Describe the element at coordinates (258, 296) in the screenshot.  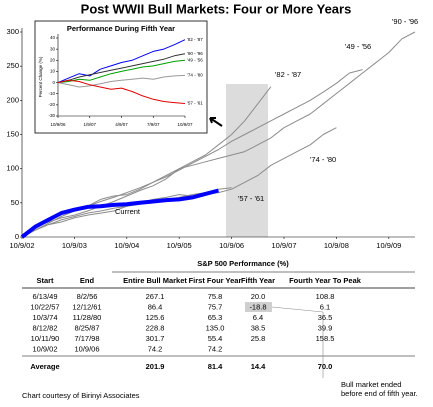
I see `cell: 20.0` at that location.